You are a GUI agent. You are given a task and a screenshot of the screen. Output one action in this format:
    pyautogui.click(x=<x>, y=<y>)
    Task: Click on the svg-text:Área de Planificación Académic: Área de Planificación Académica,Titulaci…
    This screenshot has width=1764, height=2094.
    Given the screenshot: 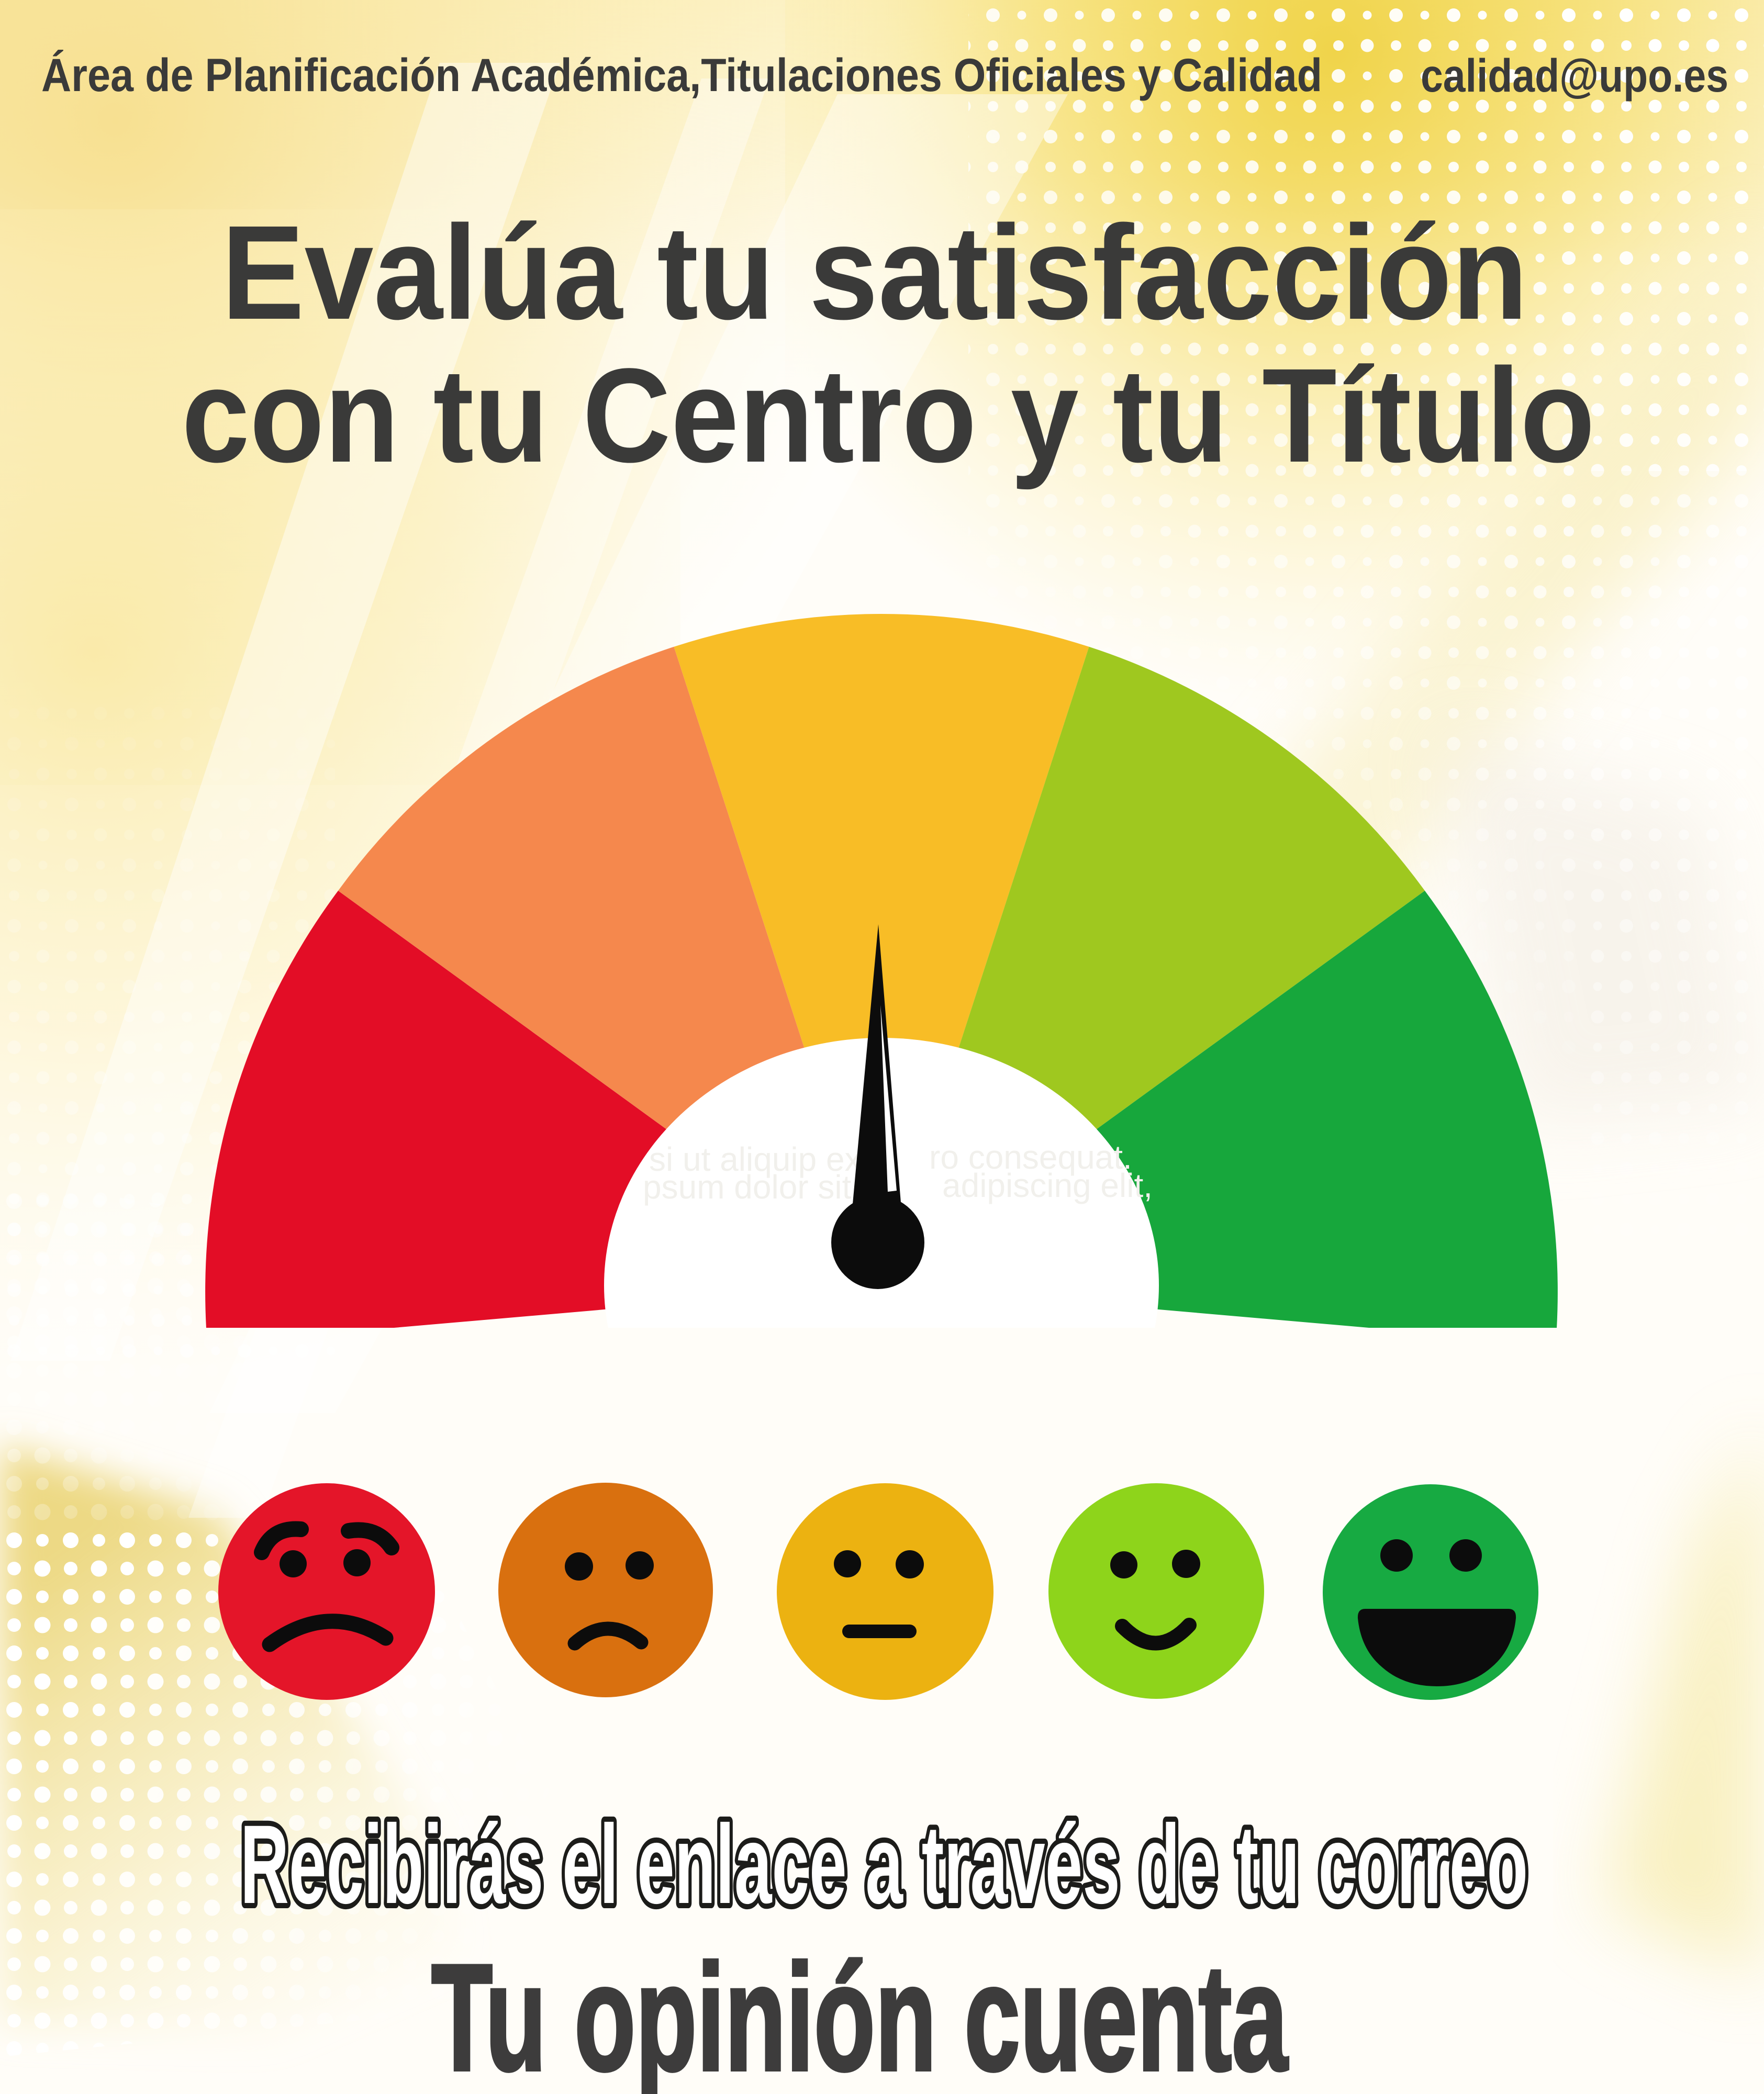 What is the action you would take?
    pyautogui.click(x=681, y=75)
    